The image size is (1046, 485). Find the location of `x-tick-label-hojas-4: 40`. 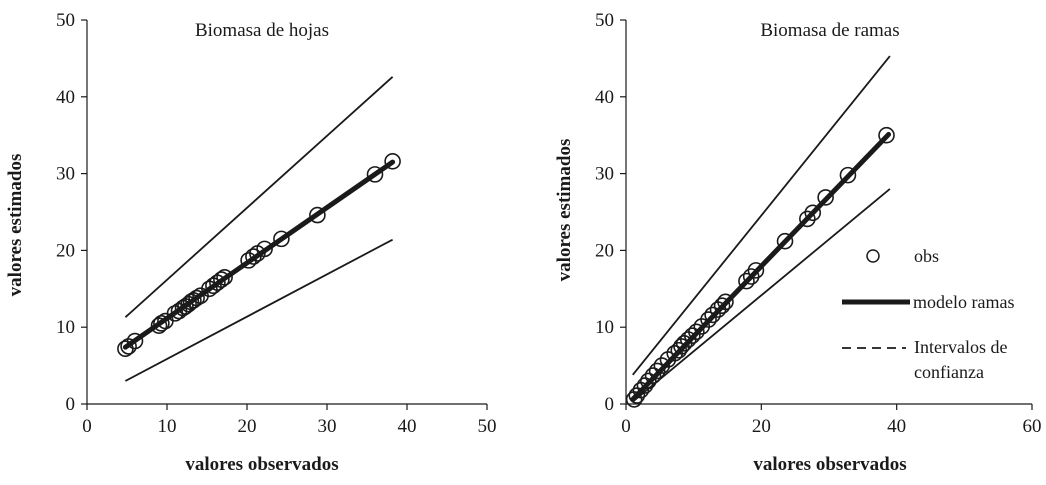

x-tick-label-hojas-4: 40 is located at coordinates (407, 426).